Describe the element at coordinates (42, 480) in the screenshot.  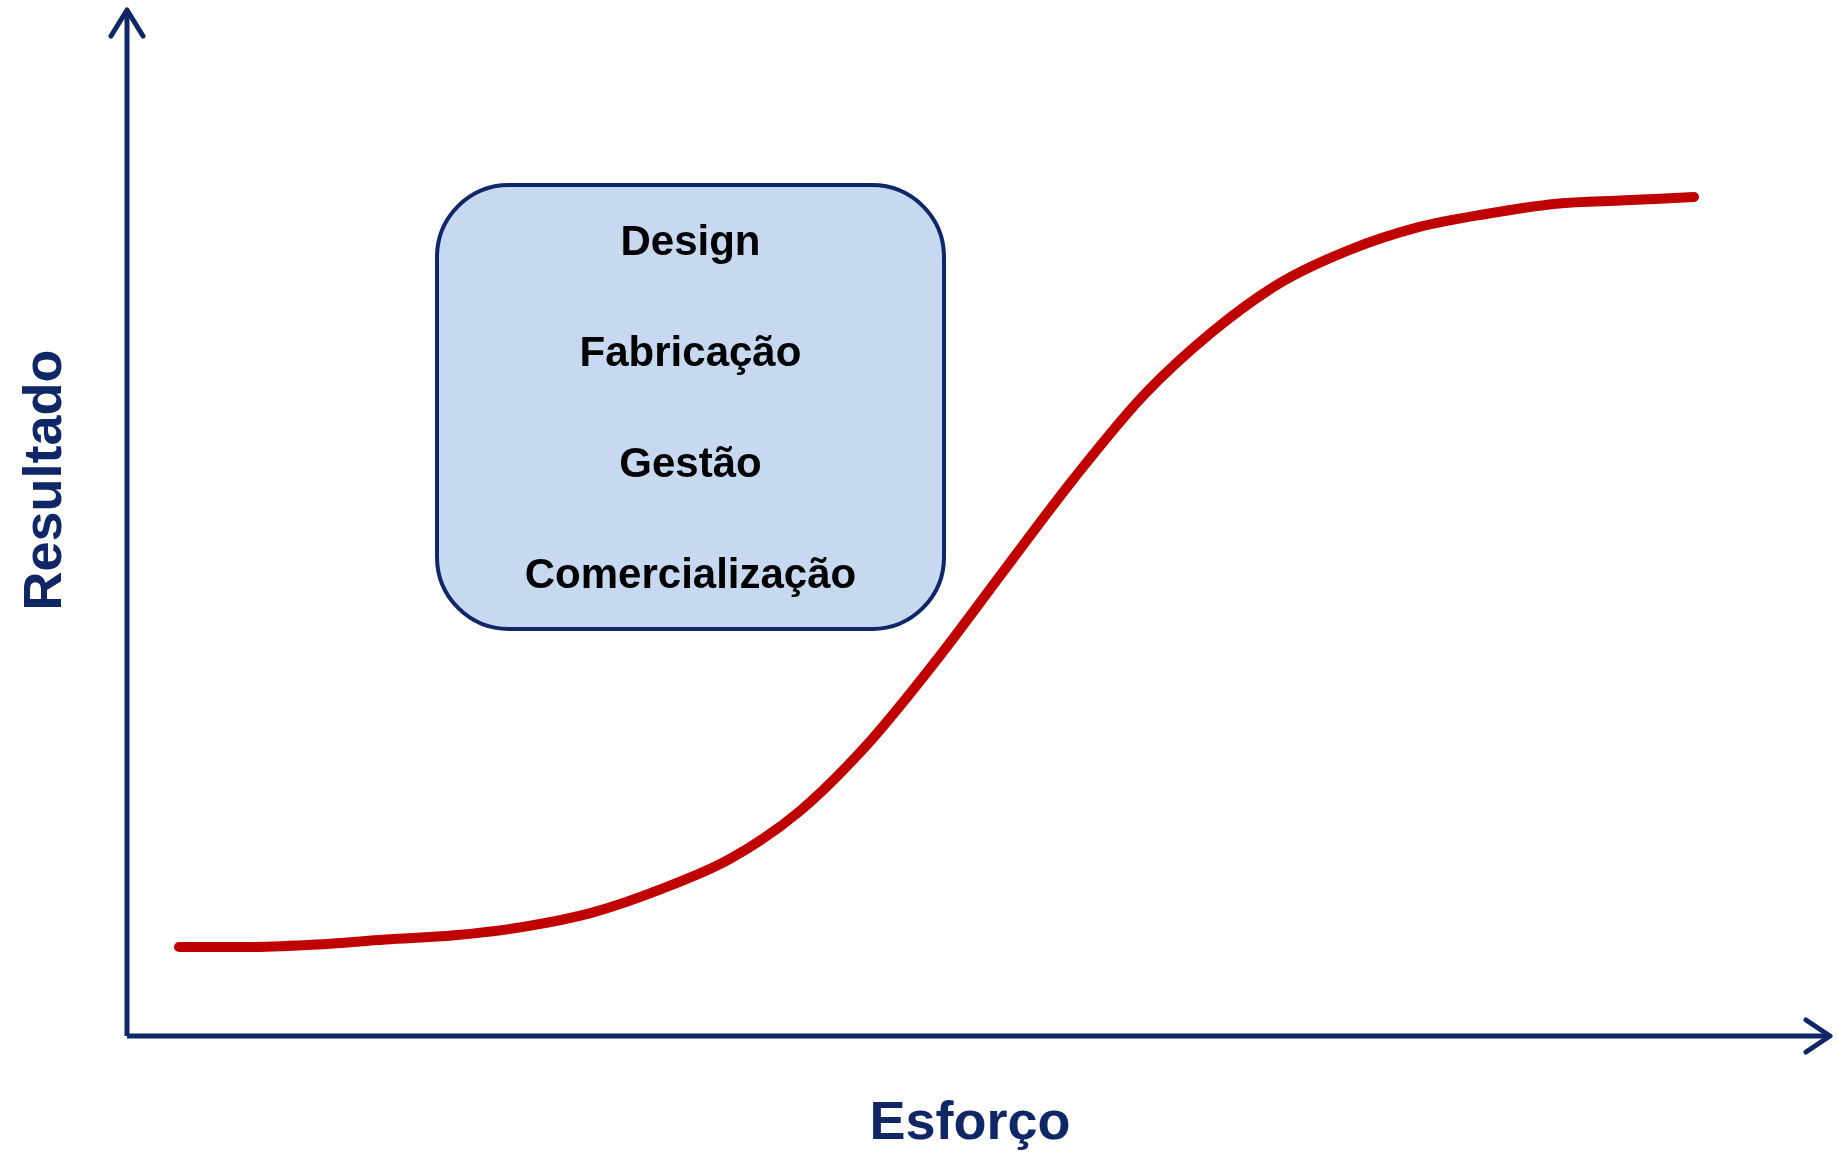
I see `y-axis-title: Resultado` at that location.